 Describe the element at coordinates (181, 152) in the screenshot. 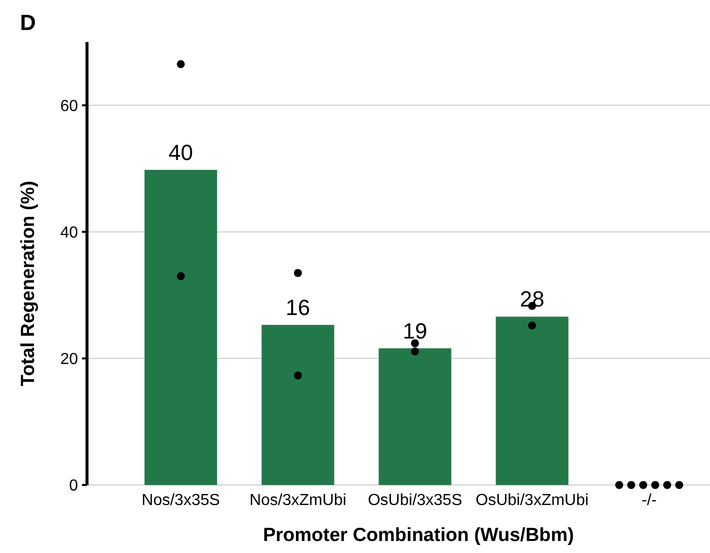

I see `annotation: 40` at that location.